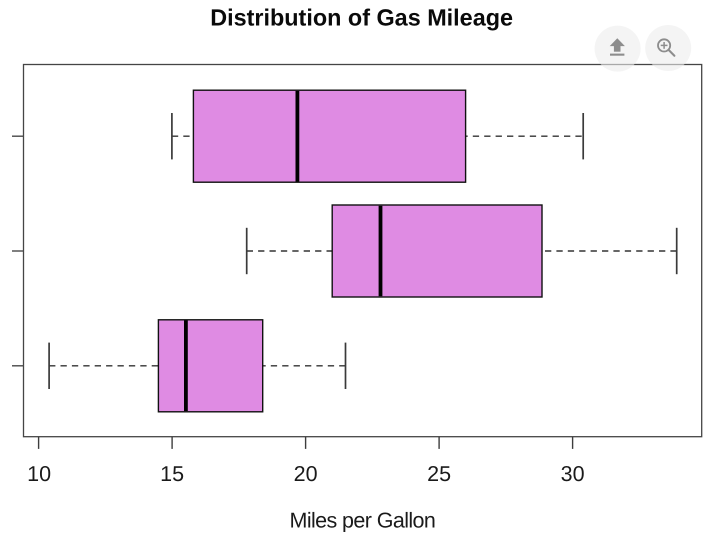 The width and height of the screenshot is (713, 537). I want to click on svg-text: 25, so click(439, 474).